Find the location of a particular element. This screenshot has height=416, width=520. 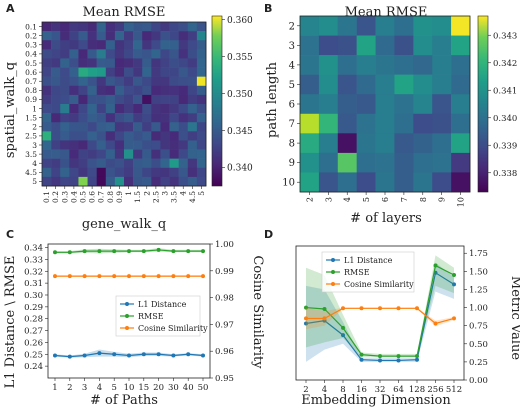

y-tick-label: 0.2 is located at coordinates (31, 35).